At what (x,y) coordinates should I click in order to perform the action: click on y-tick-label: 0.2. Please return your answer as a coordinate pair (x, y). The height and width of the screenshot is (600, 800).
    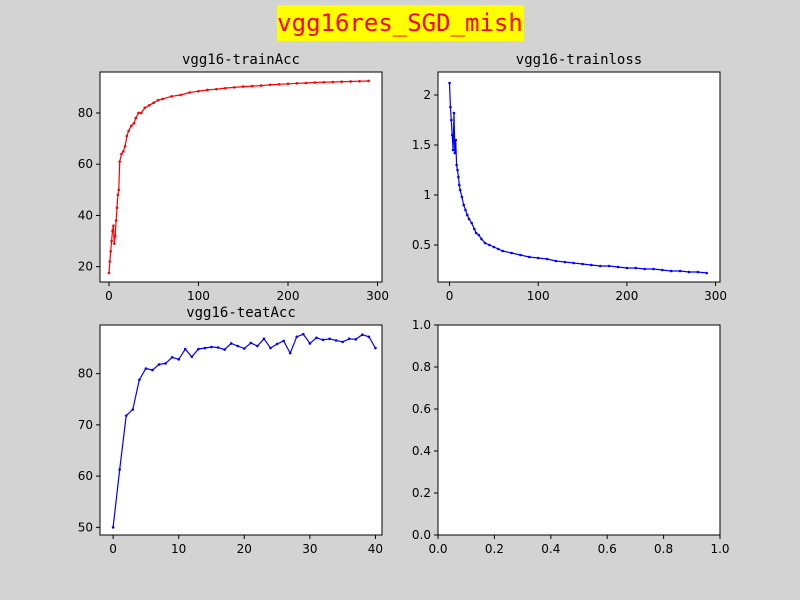
    Looking at the image, I should click on (421, 493).